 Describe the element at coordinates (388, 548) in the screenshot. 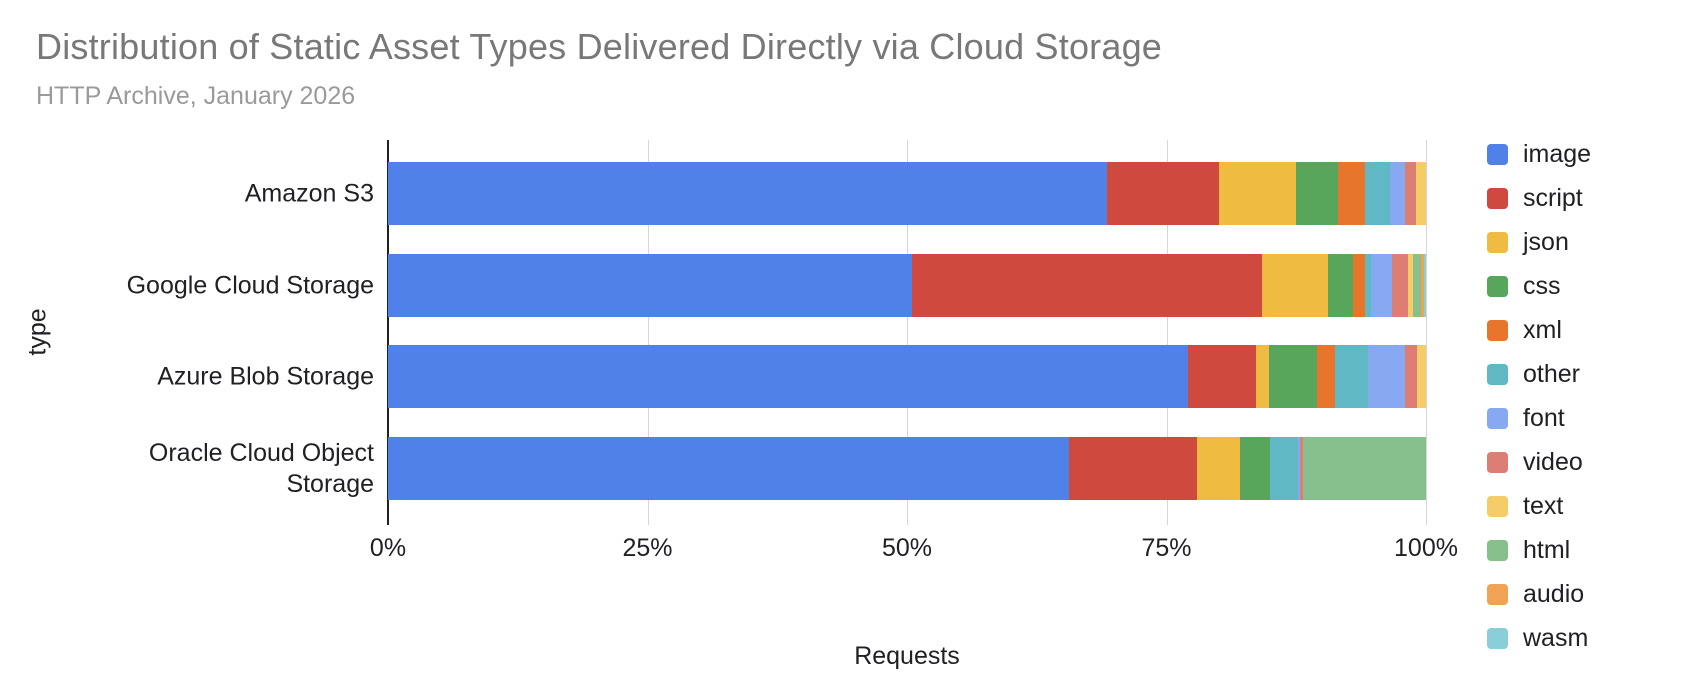

I see `x-tick-label: 0%` at that location.